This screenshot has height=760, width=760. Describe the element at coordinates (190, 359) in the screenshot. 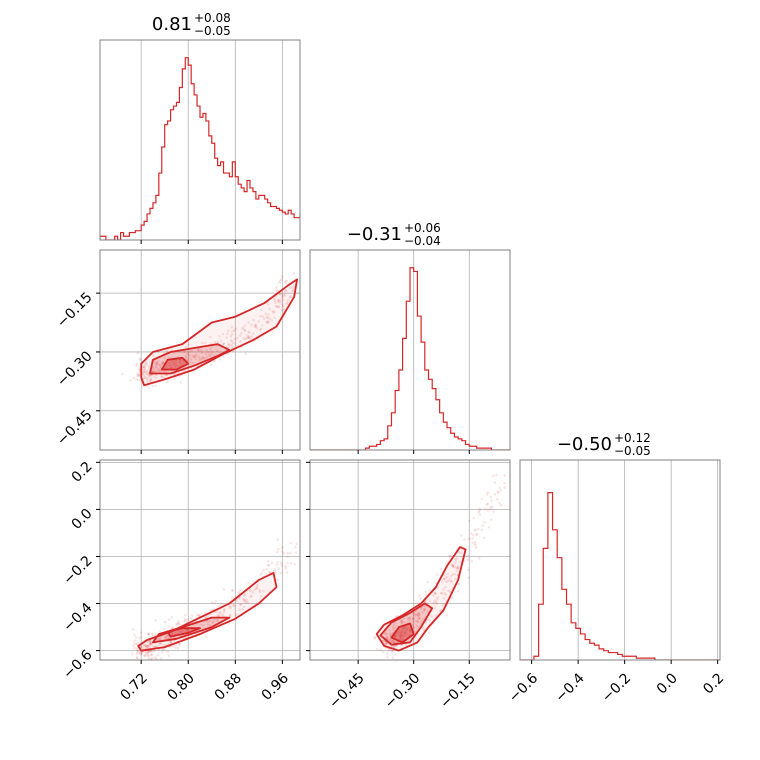

I see `contour-mid` at that location.